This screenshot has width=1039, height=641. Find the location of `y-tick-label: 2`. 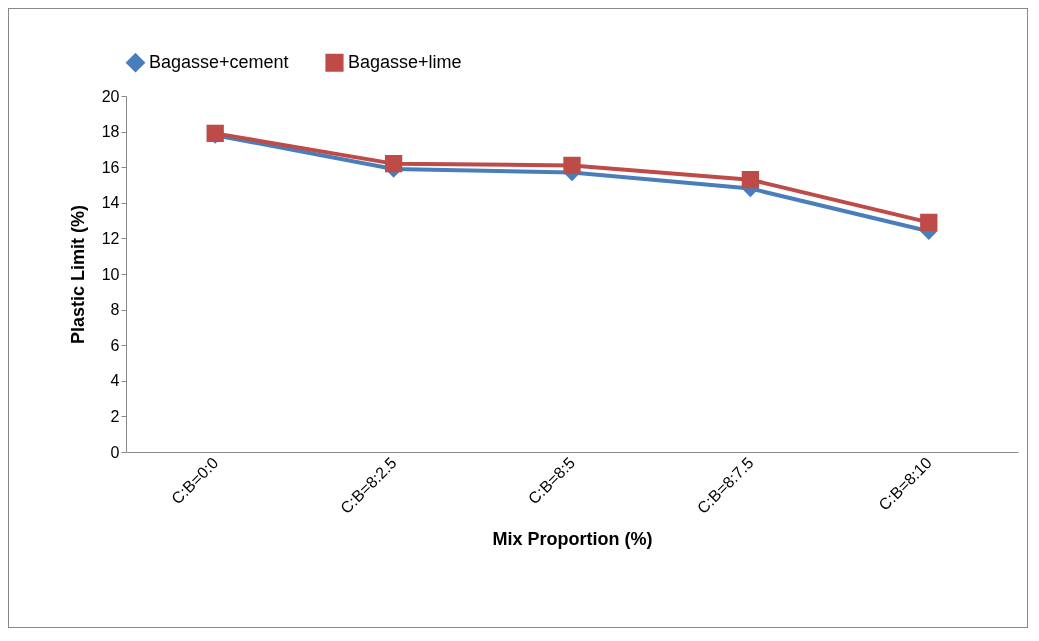

y-tick-label: 2 is located at coordinates (115, 416).